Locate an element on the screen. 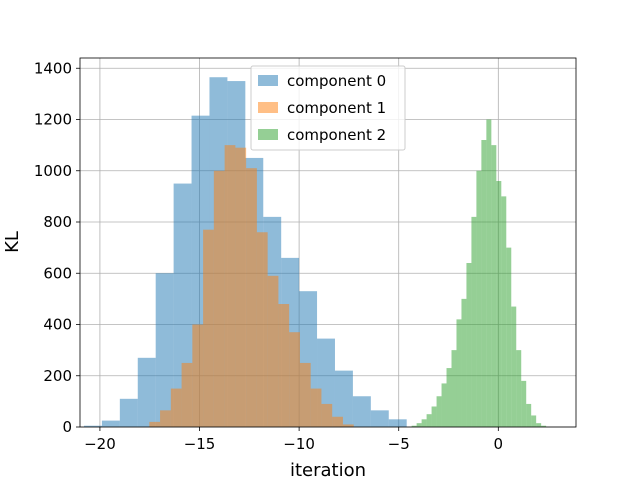 Image resolution: width=640 pixels, height=480 pixels. x-tick-label: −5 is located at coordinates (399, 444).